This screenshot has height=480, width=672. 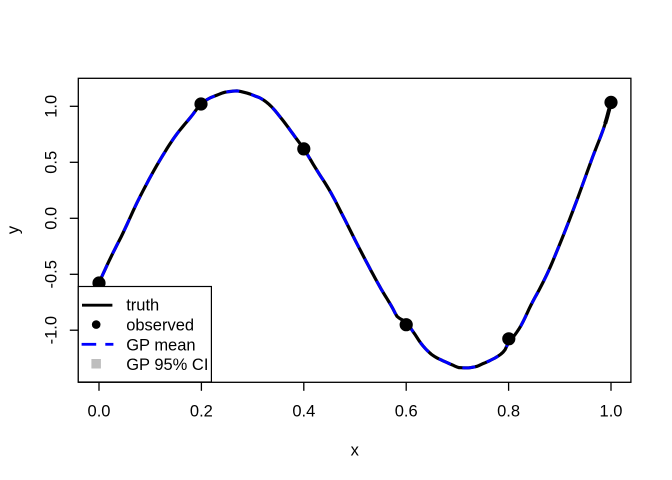 What do you see at coordinates (52, 274) in the screenshot?
I see `svg-text: -0.5` at bounding box center [52, 274].